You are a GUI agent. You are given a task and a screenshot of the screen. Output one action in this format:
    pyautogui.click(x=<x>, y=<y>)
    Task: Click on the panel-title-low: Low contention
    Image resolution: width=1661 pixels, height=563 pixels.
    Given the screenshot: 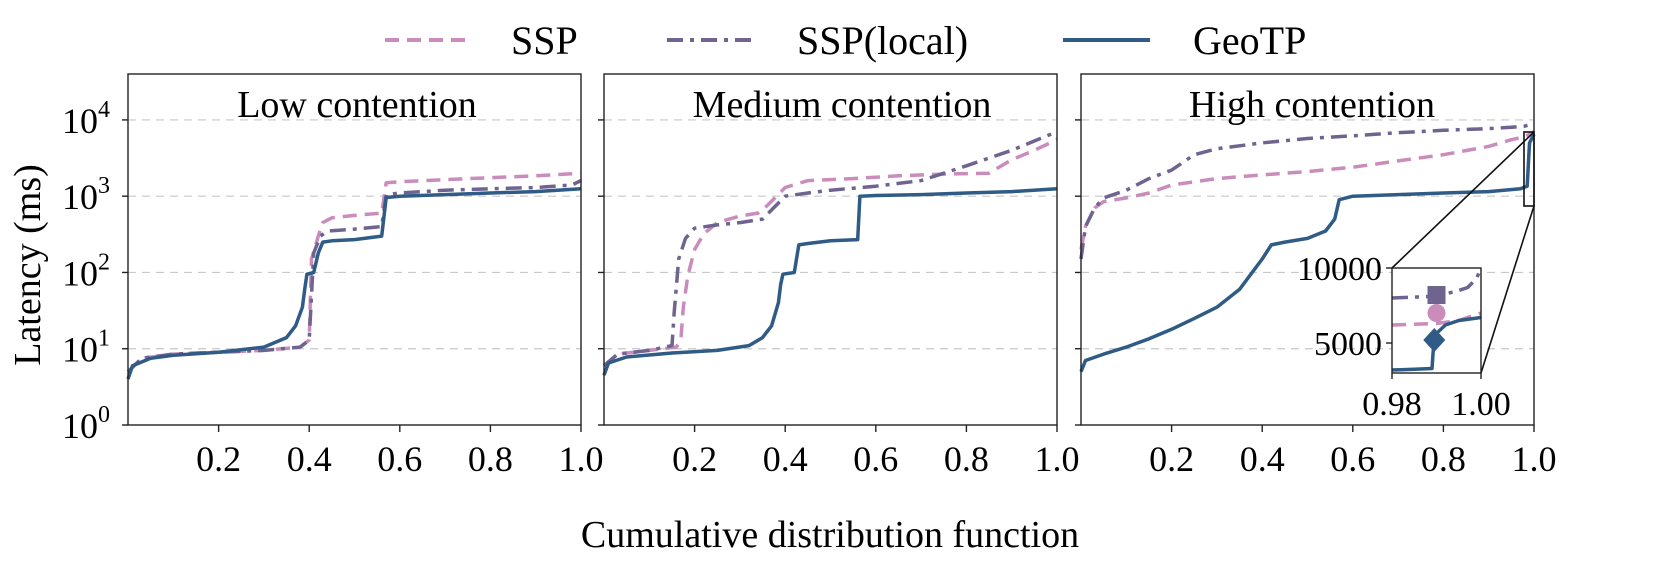 What is the action you would take?
    pyautogui.click(x=357, y=105)
    